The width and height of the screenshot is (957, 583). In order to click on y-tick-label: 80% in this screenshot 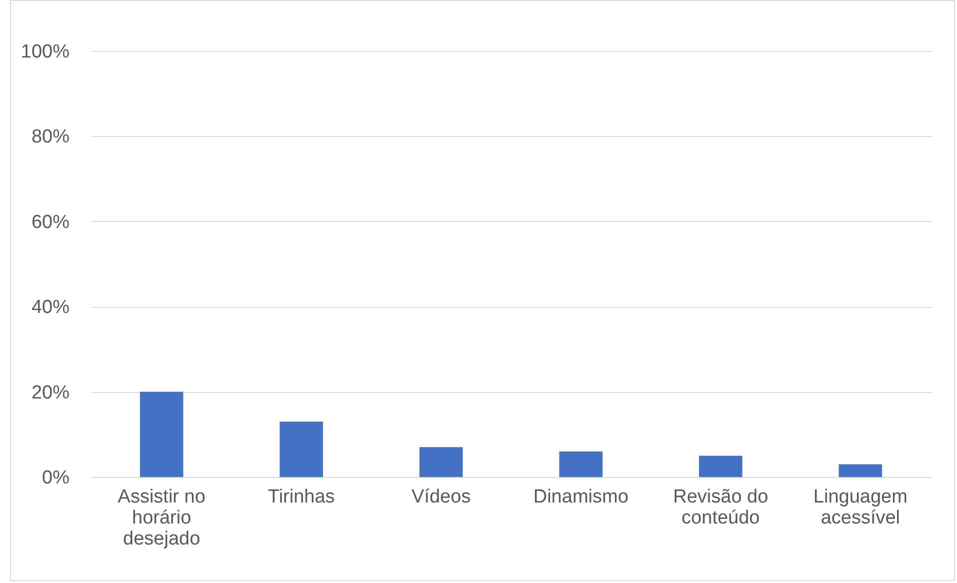, I will do `click(50, 137)`.